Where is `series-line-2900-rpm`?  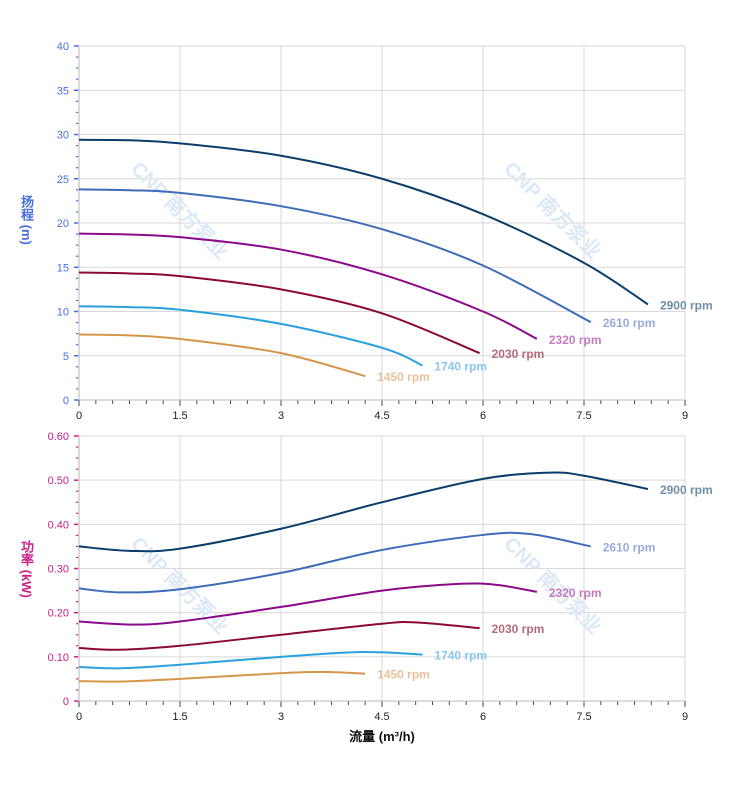 series-line-2900-rpm is located at coordinates (363, 512).